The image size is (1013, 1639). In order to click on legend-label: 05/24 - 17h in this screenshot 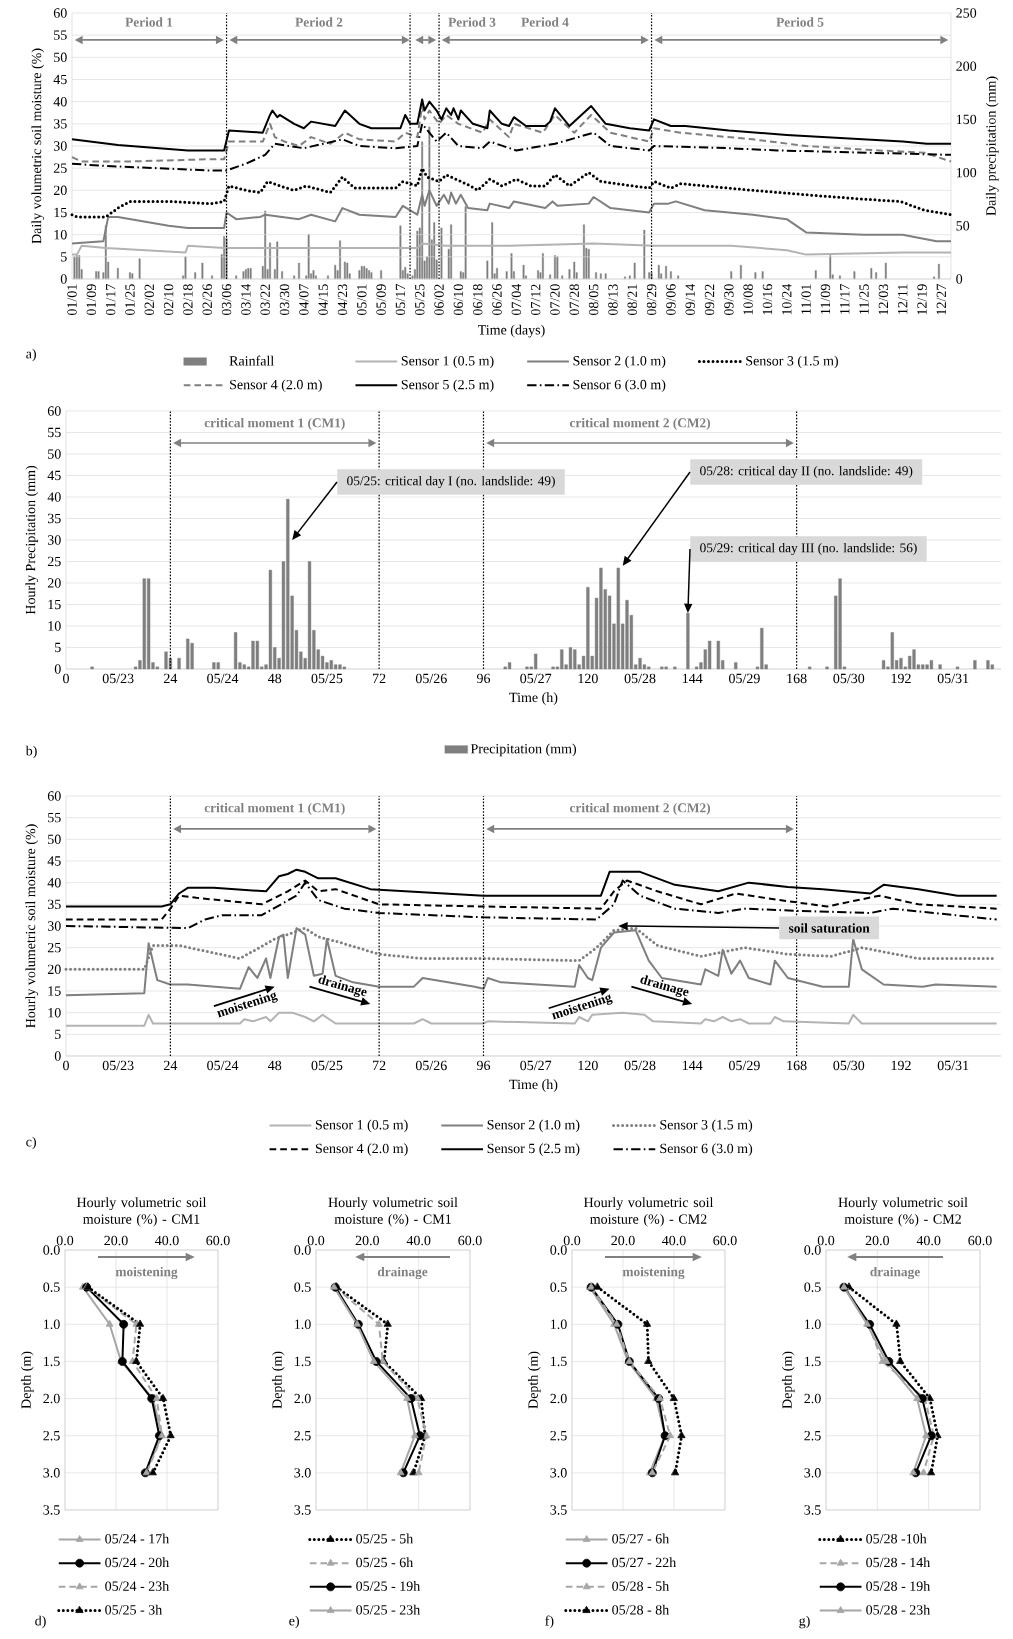, I will do `click(137, 1538)`.